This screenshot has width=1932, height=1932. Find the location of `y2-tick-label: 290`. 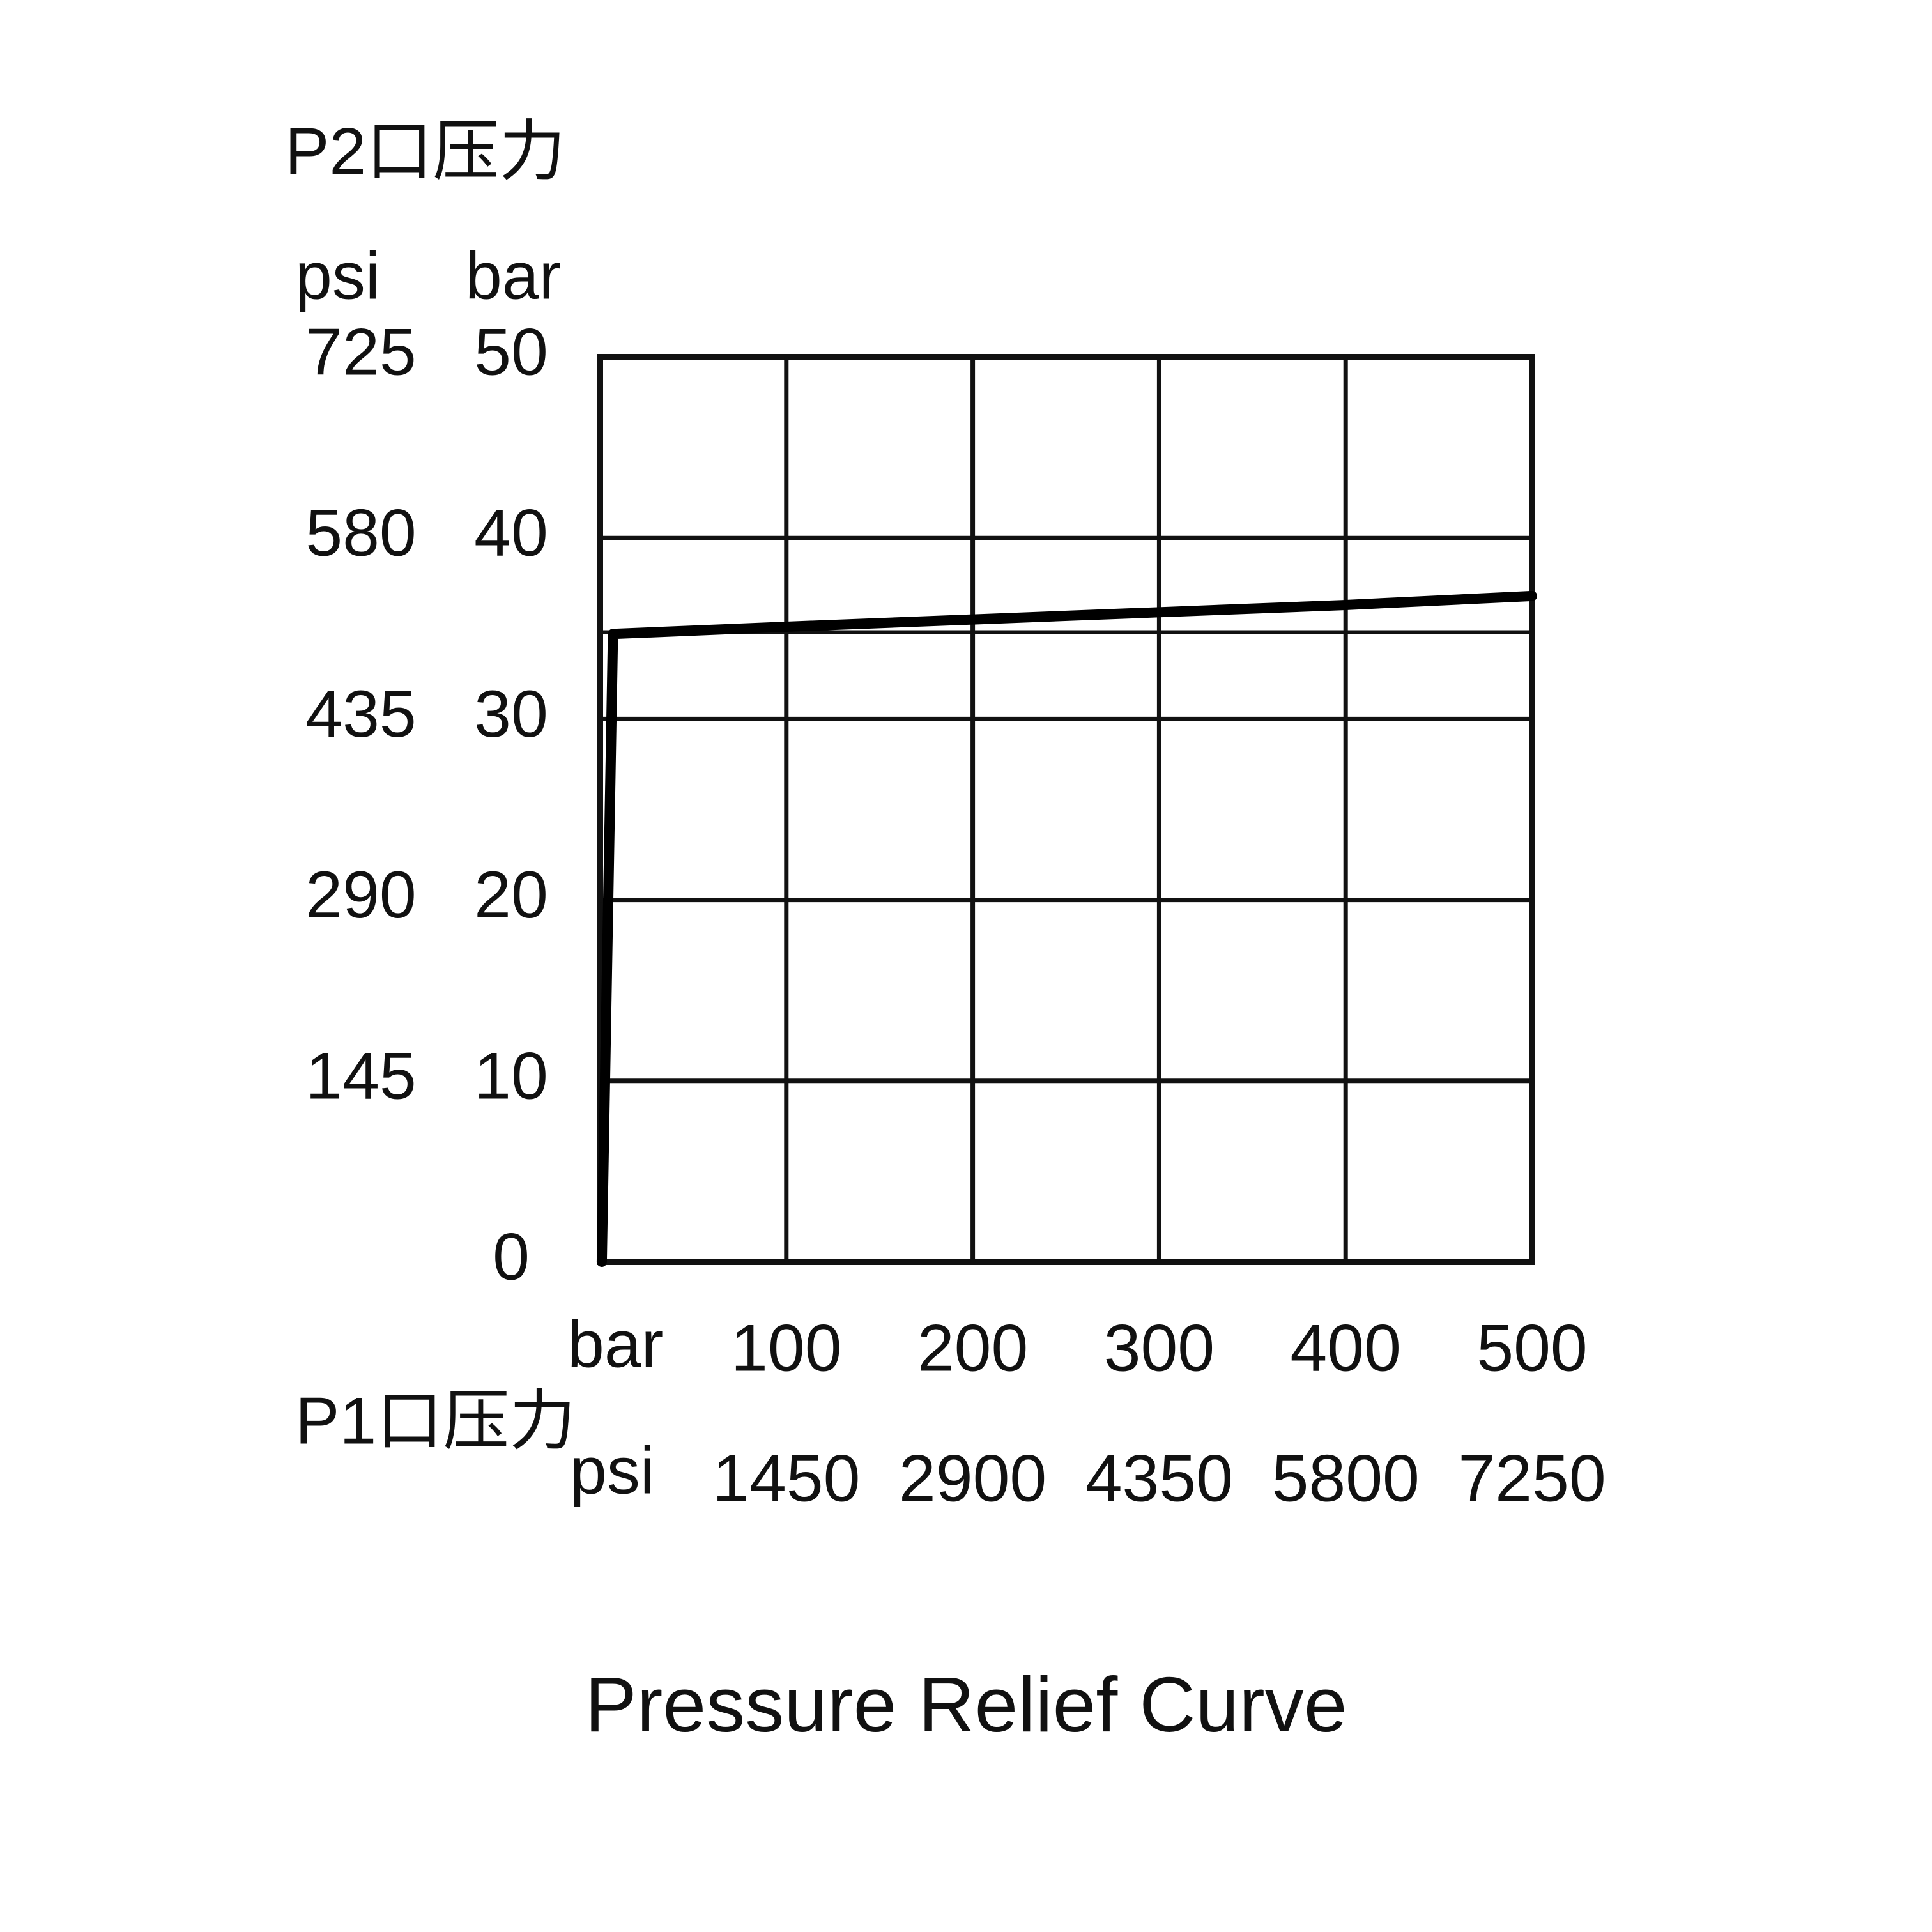

y2-tick-label: 290 is located at coordinates (361, 895).